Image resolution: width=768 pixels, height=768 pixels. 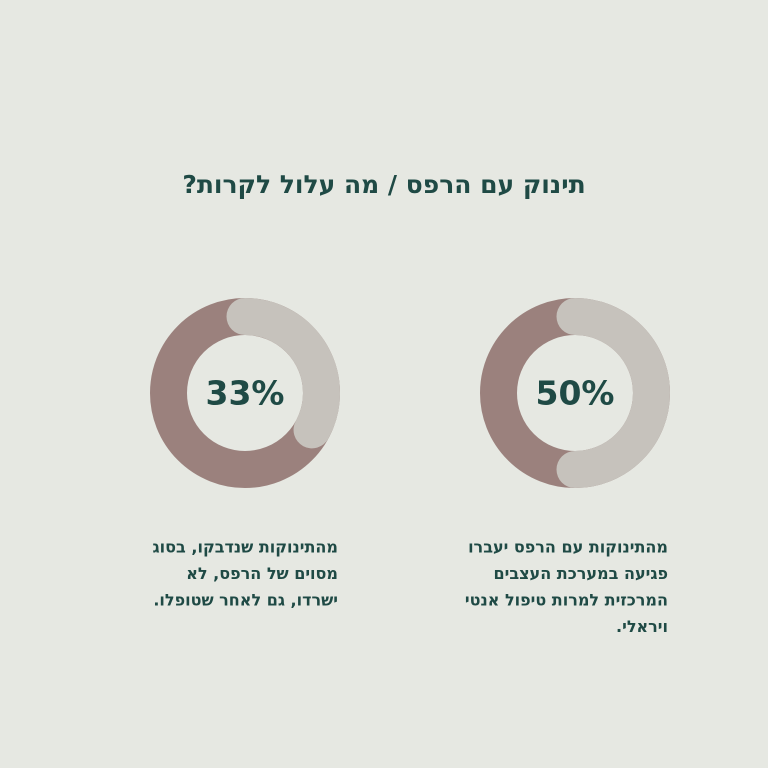 What do you see at coordinates (383, 184) in the screenshot?
I see `title: תינוק עם הרפס / מה עלול לקרות?` at bounding box center [383, 184].